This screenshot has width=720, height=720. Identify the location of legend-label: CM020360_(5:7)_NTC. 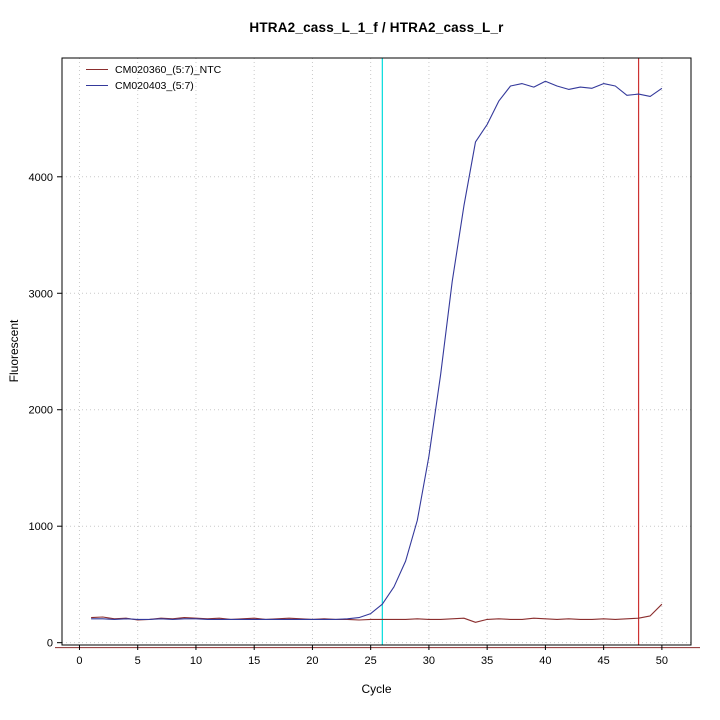
(168, 69).